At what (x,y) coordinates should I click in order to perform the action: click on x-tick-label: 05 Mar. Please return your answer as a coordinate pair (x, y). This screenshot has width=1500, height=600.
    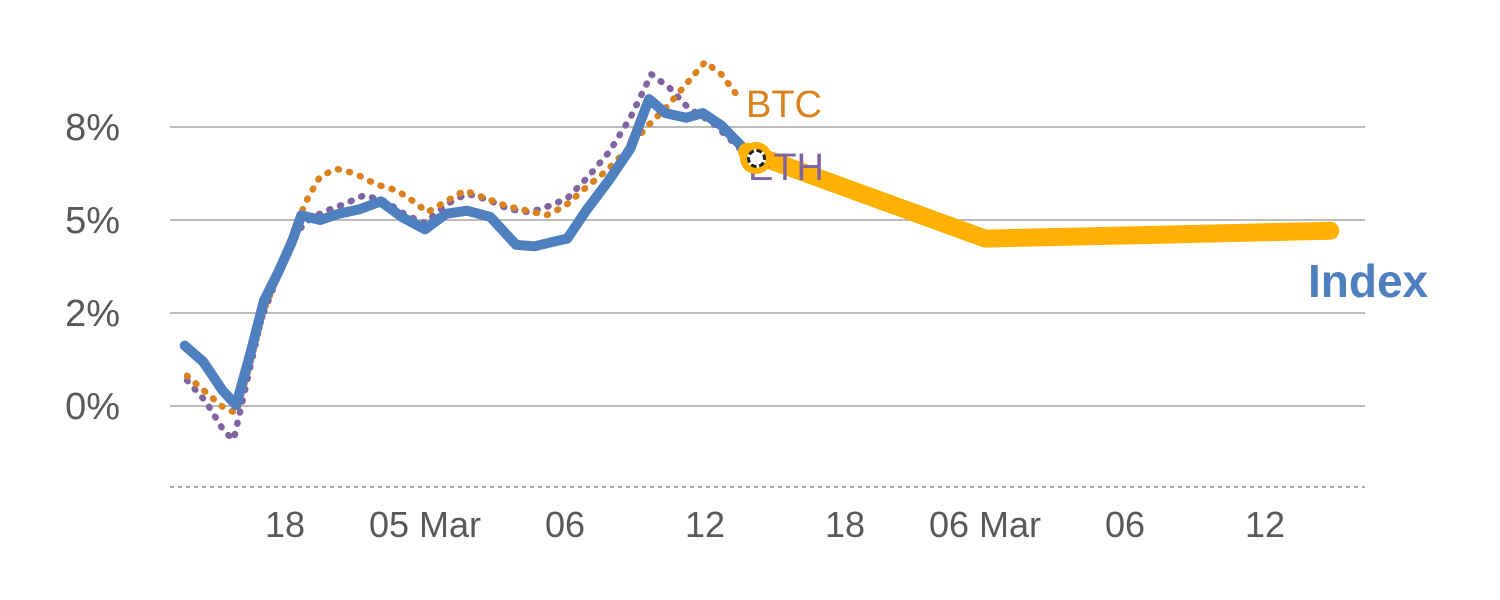
    Looking at the image, I should click on (425, 524).